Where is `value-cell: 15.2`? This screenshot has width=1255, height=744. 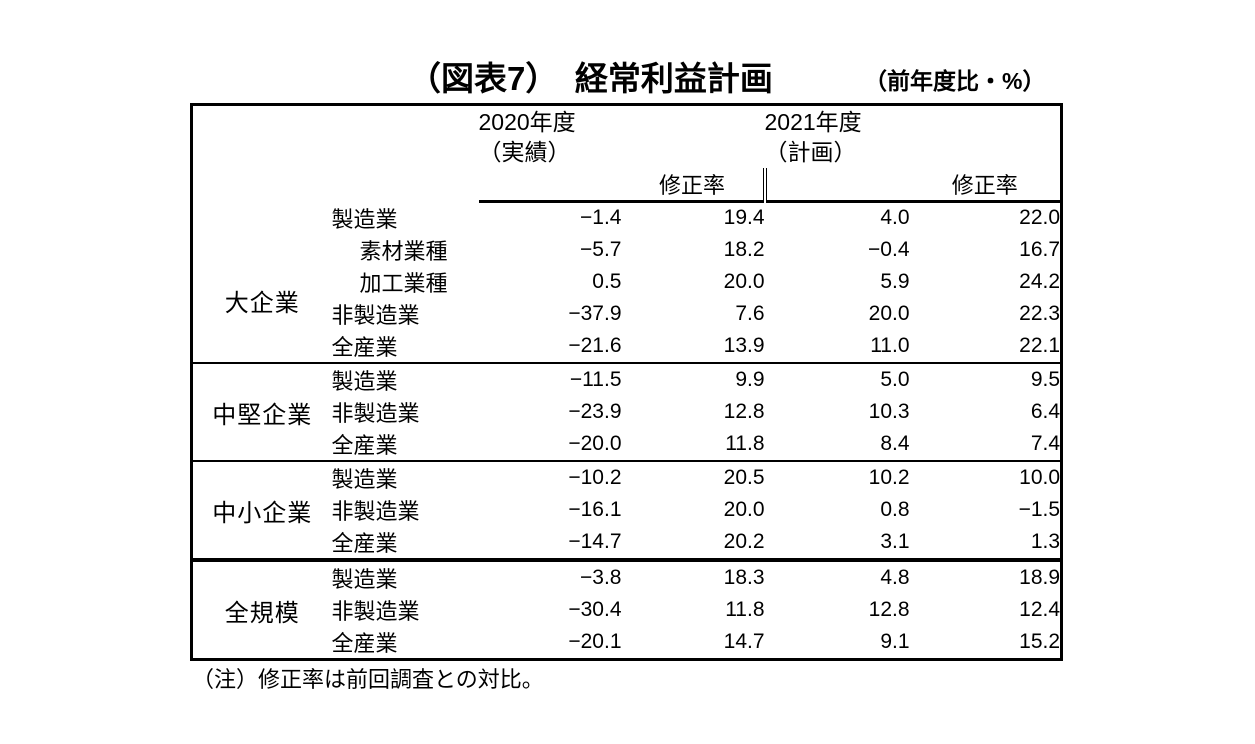
value-cell: 15.2 is located at coordinates (1040, 641).